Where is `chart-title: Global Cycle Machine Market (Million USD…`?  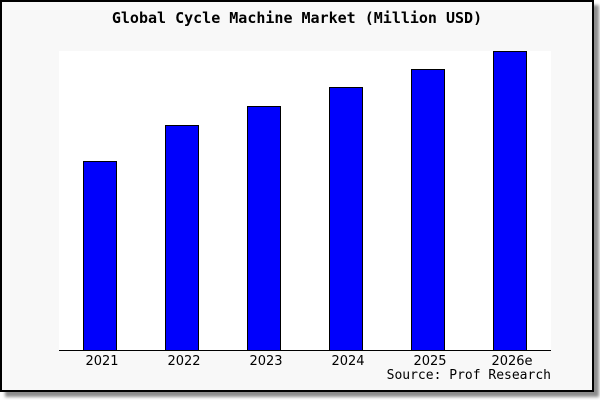
chart-title: Global Cycle Machine Market (Million USD… is located at coordinates (297, 18).